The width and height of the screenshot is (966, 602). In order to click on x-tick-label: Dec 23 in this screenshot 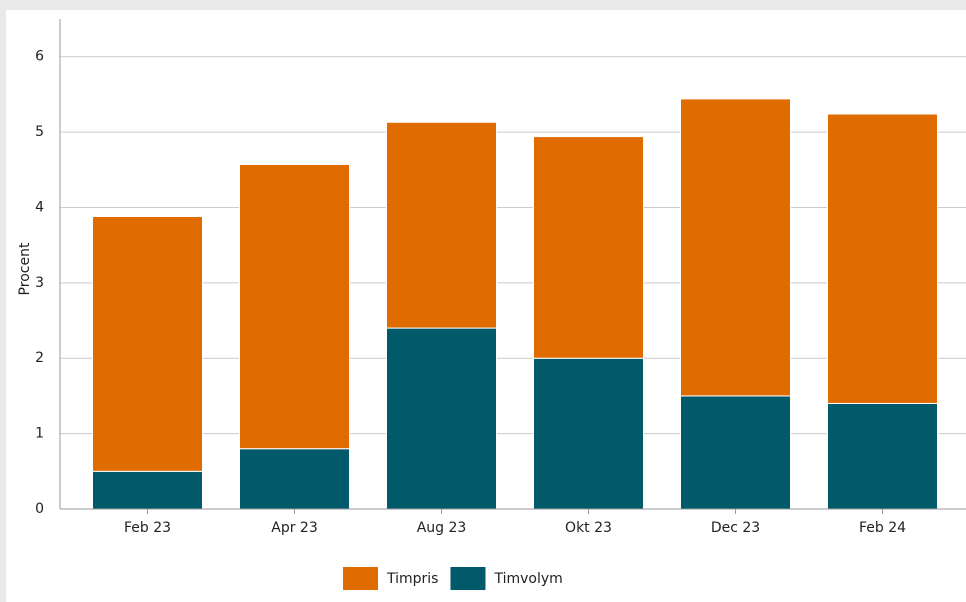, I will do `click(735, 528)`.